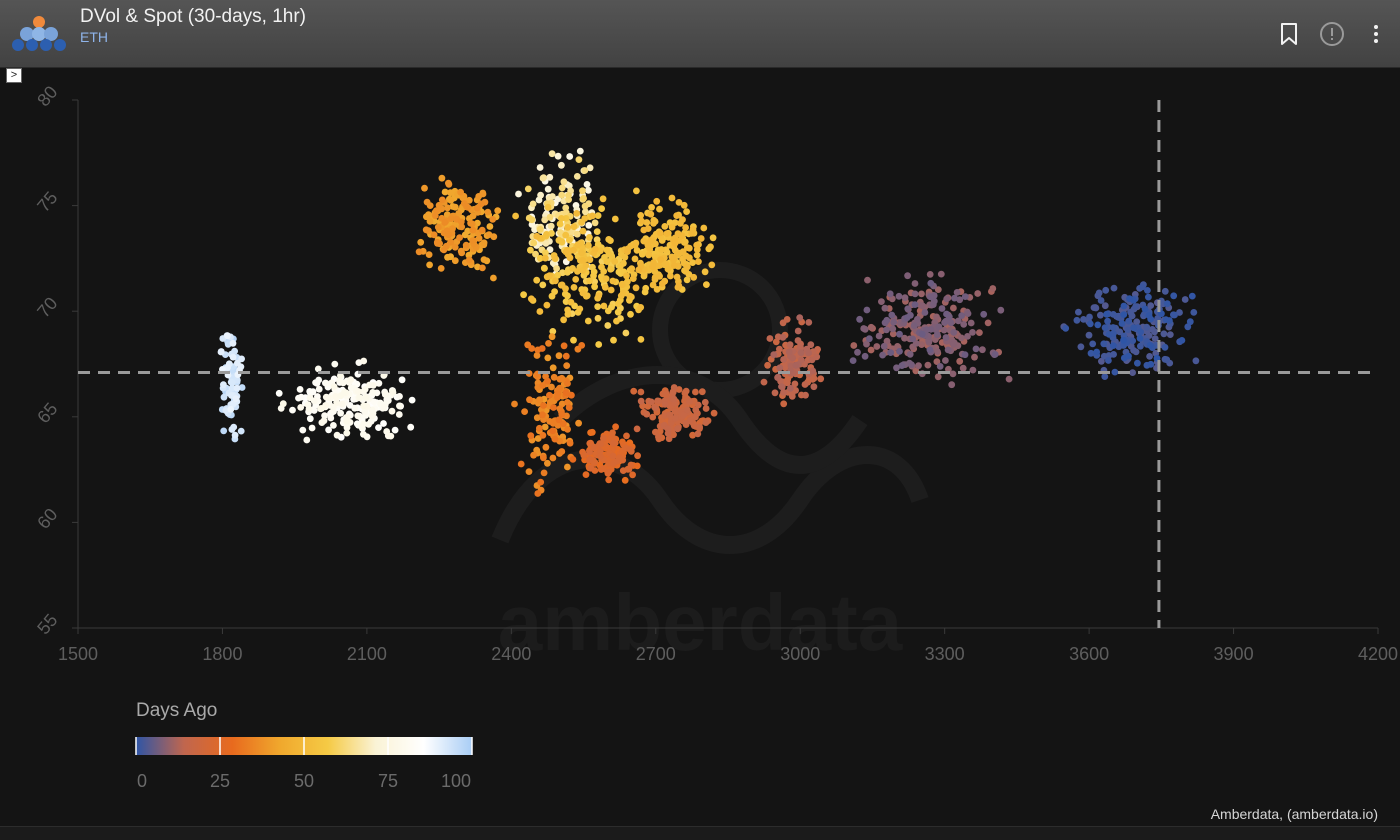  Describe the element at coordinates (47, 96) in the screenshot. I see `y-tick-label: 80` at that location.